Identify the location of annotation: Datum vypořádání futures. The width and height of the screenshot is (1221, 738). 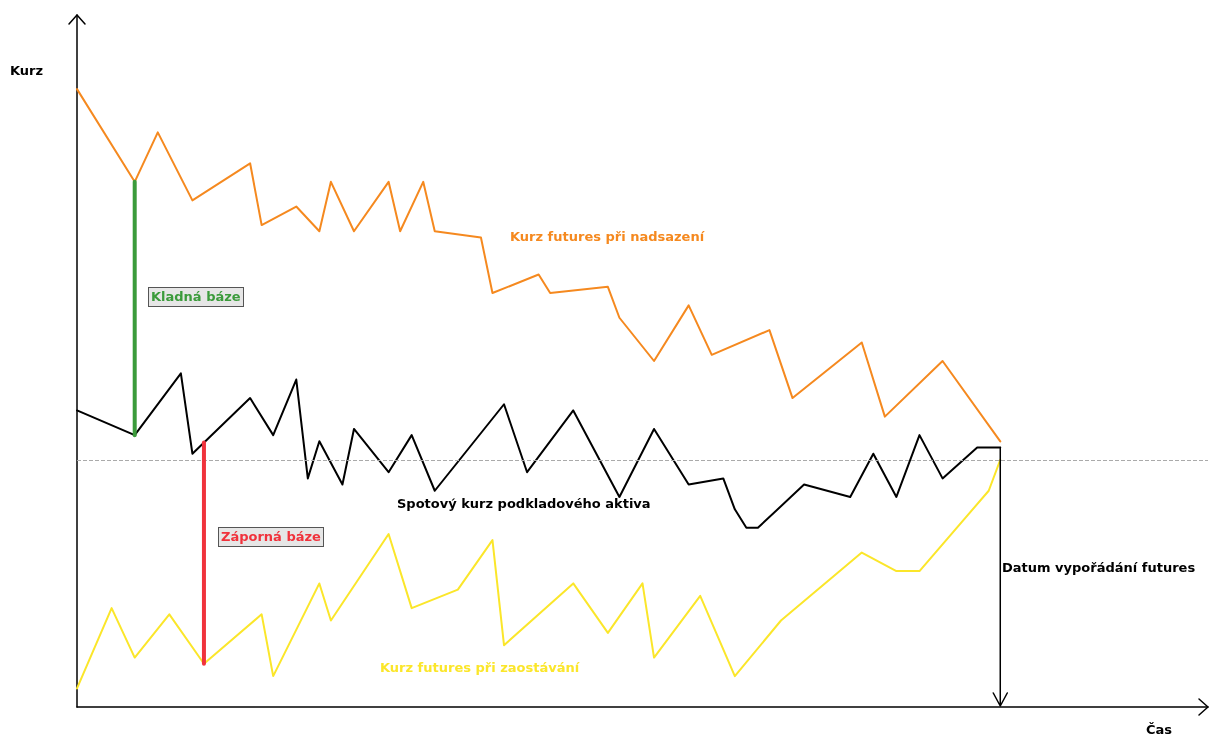
(1099, 568).